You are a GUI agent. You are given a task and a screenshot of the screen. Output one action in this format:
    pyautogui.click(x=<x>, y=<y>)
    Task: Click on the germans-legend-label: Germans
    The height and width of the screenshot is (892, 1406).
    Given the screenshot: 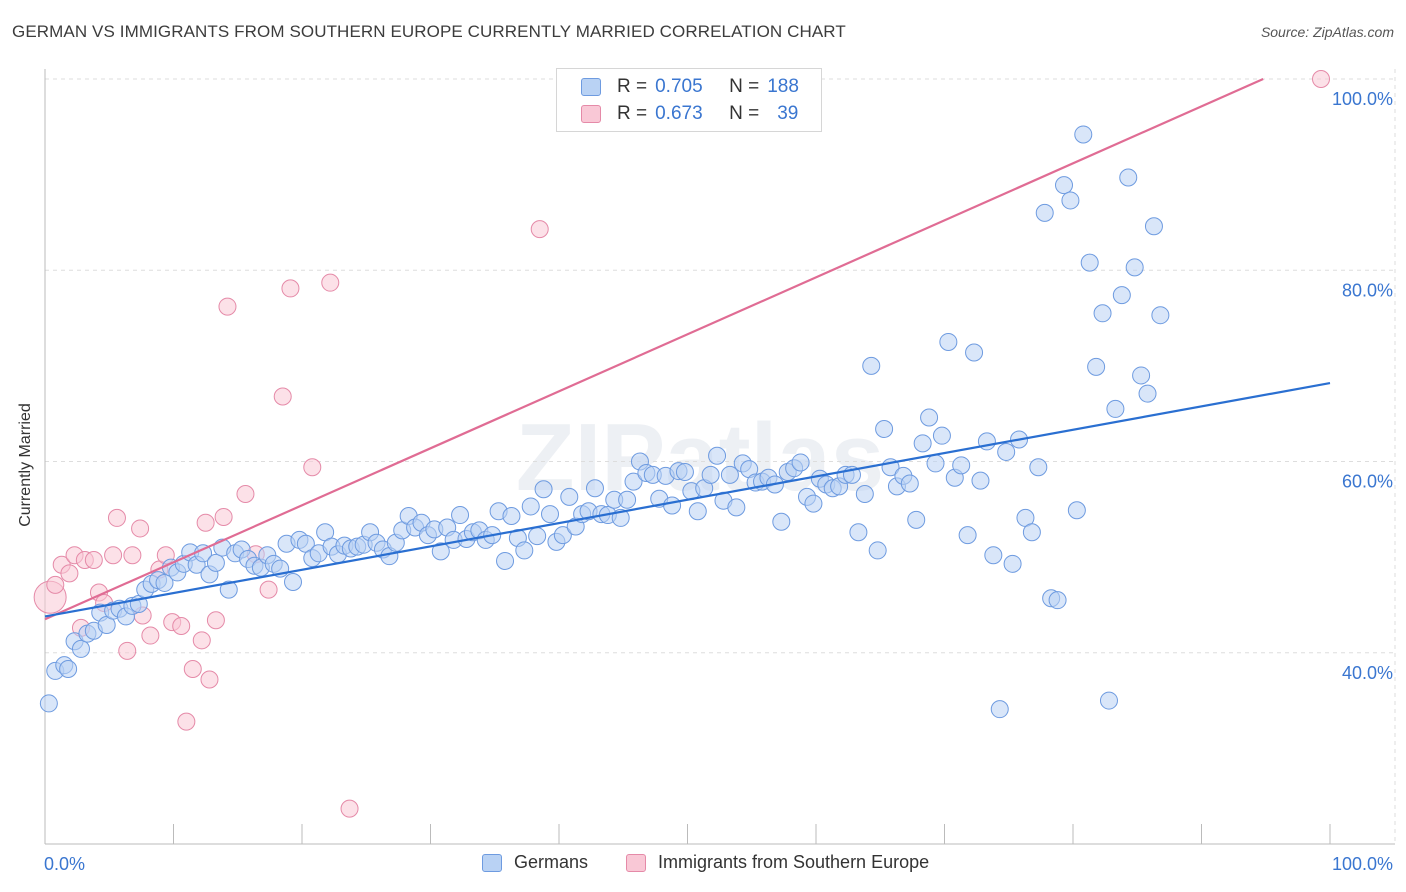 What is the action you would take?
    pyautogui.click(x=551, y=862)
    